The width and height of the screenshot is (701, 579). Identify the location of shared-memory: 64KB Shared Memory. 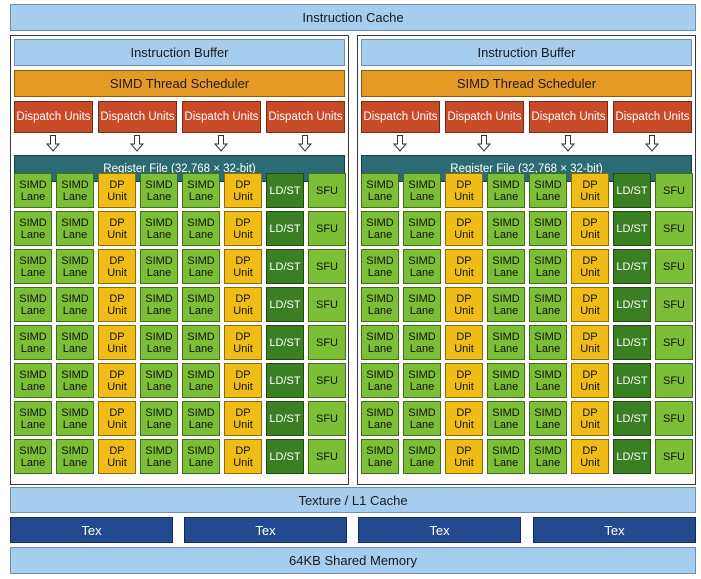
(353, 560).